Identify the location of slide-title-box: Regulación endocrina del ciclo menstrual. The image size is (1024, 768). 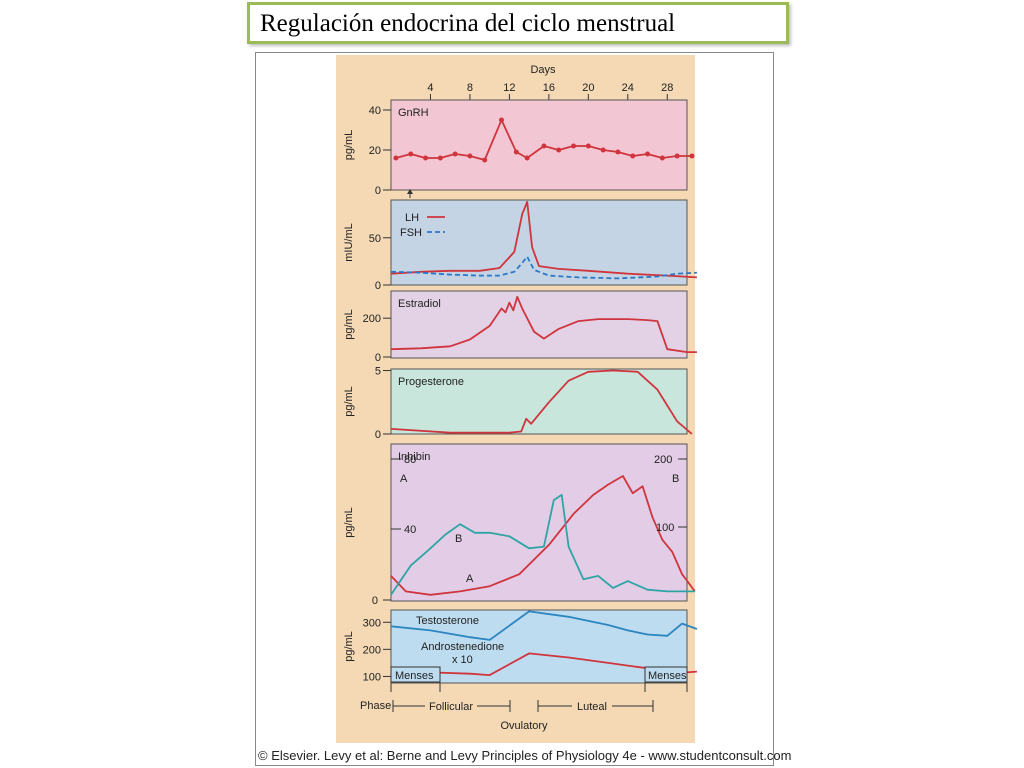
(518, 23).